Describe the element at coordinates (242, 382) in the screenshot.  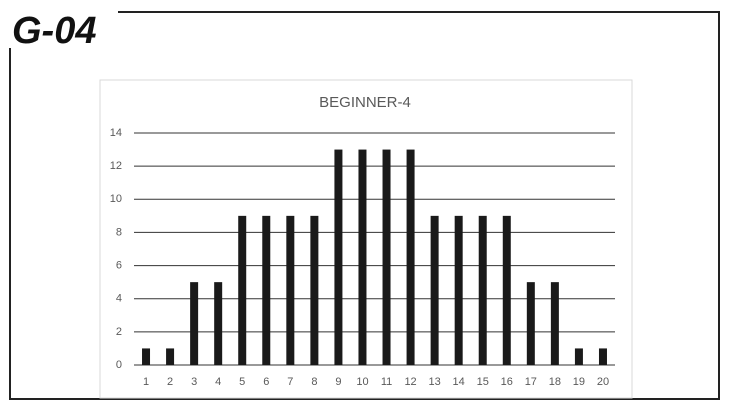
I see `x-tick-label: 5` at that location.